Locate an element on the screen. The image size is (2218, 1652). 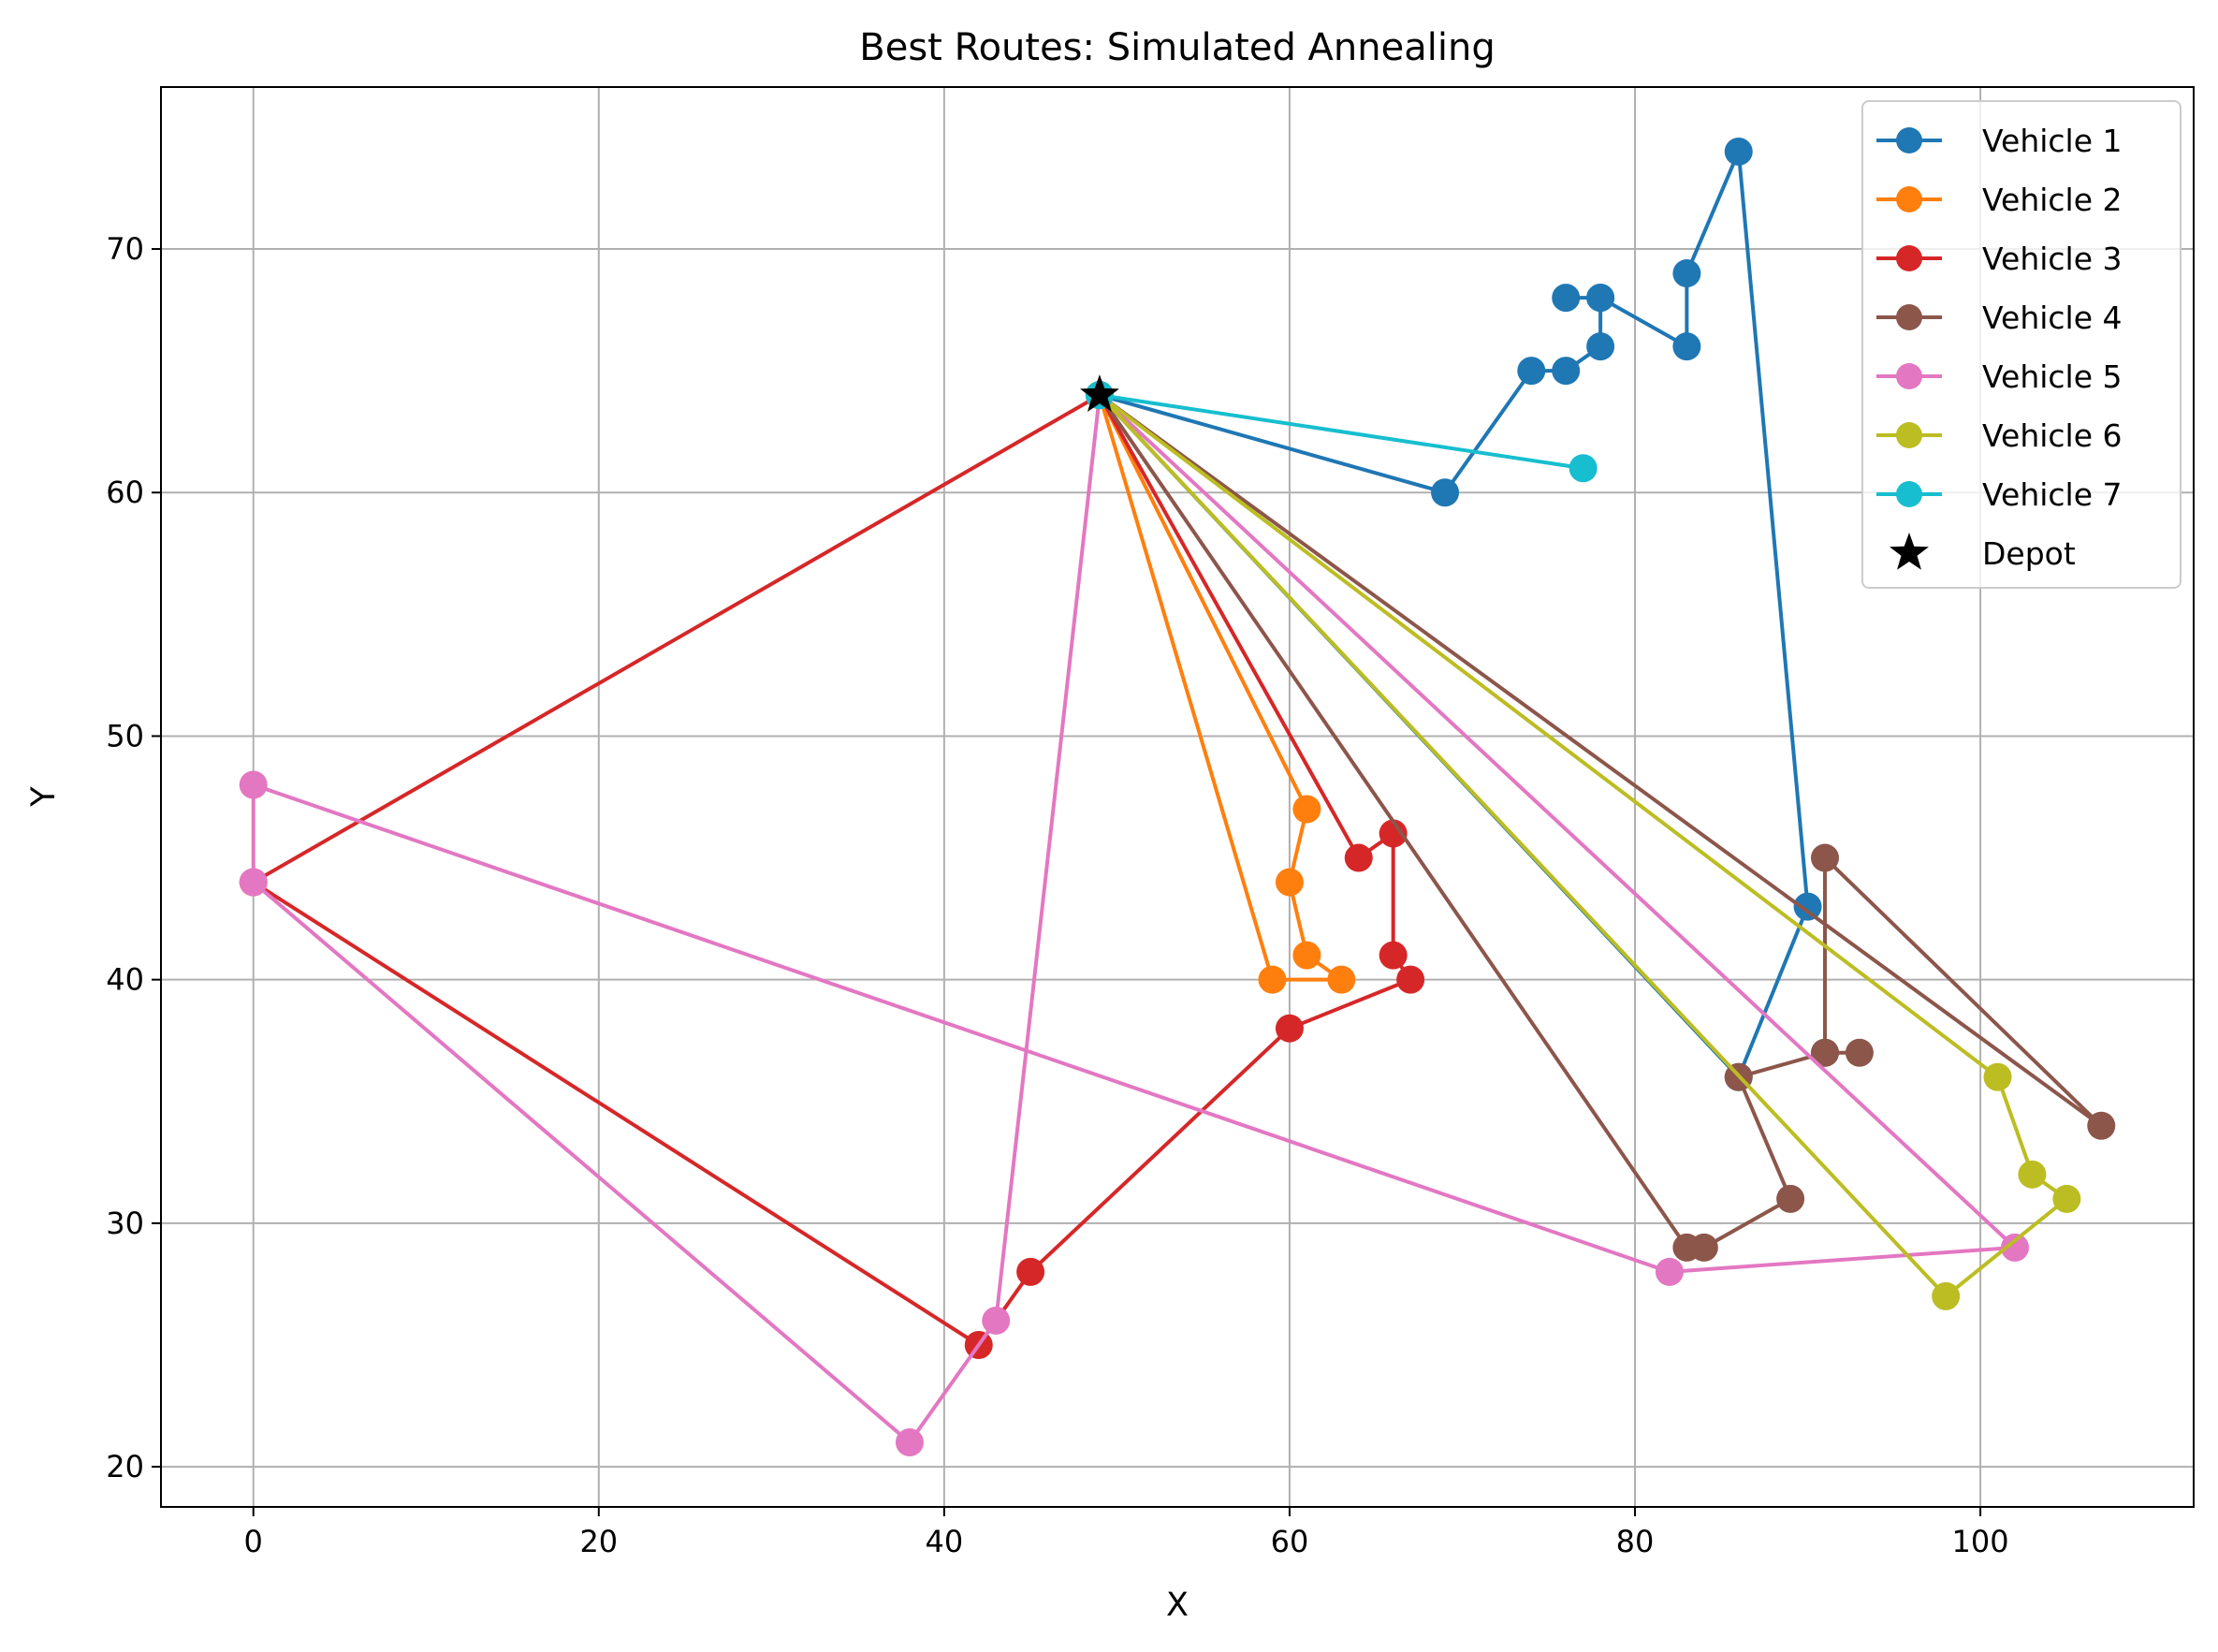
legend-item: Vehicle 5 is located at coordinates (2000, 377).